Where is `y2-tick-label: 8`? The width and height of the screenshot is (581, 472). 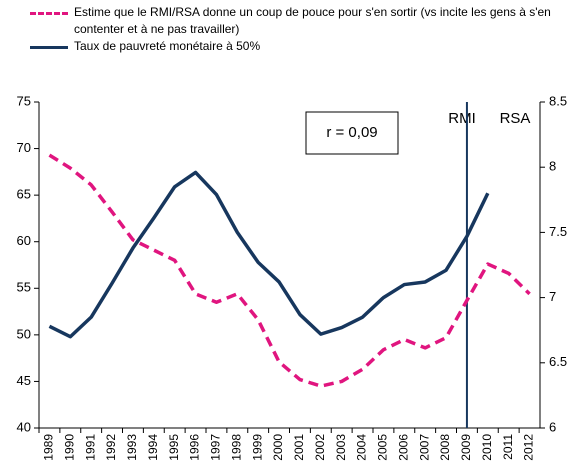 y2-tick-label: 8 is located at coordinates (552, 166).